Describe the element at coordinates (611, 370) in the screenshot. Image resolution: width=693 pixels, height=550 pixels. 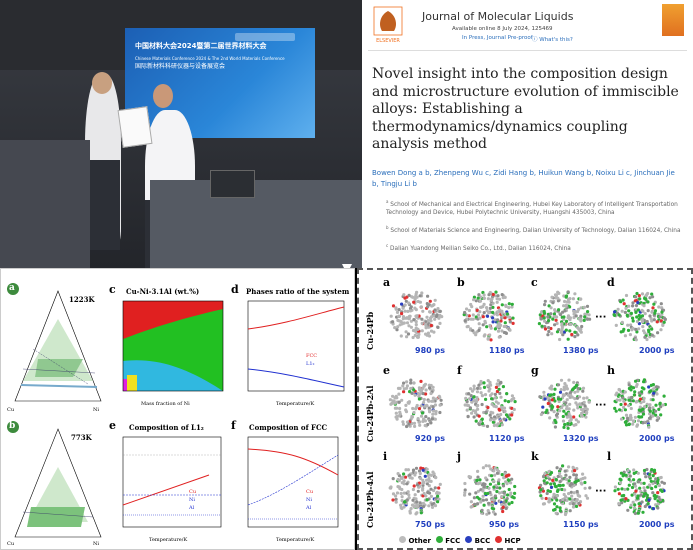
I see `panel-label-h: h` at that location.